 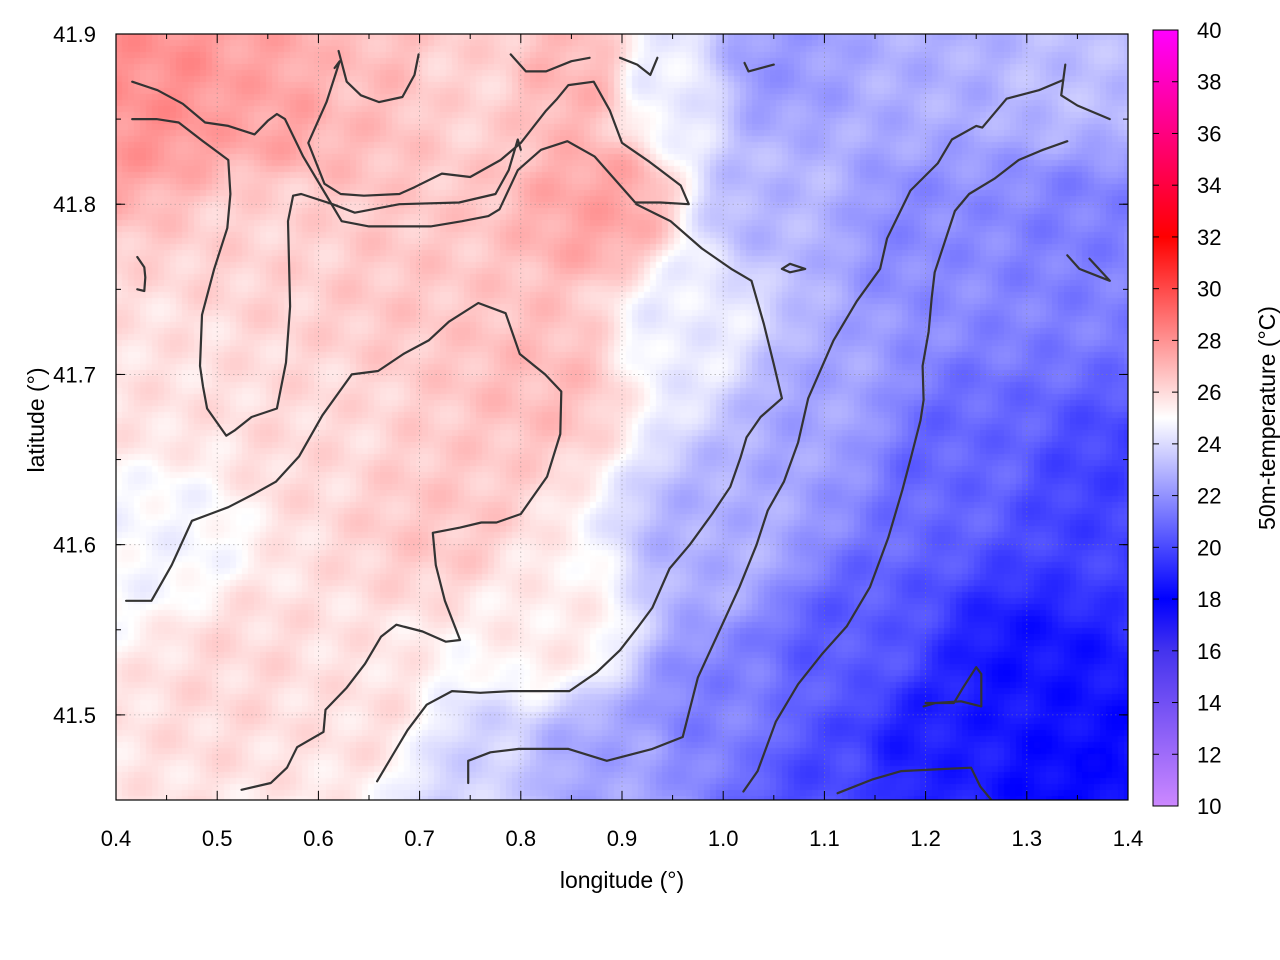 What do you see at coordinates (1209, 82) in the screenshot?
I see `colorbar-tick-label: 38` at bounding box center [1209, 82].